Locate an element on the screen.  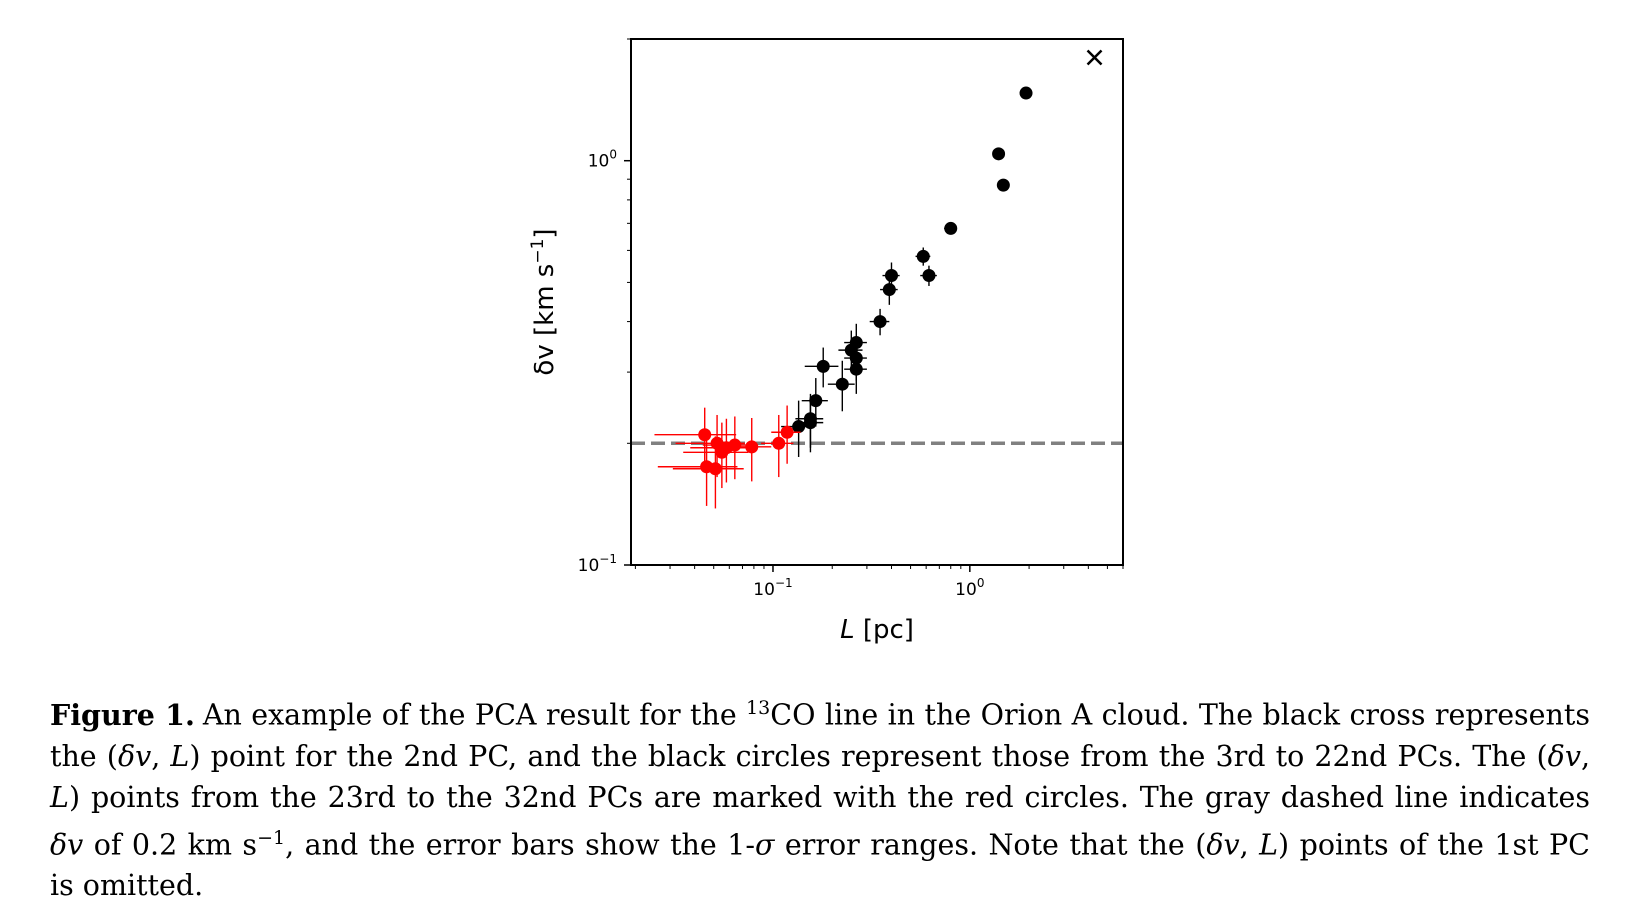
x-tick-label: 10⁰ is located at coordinates (969, 588).